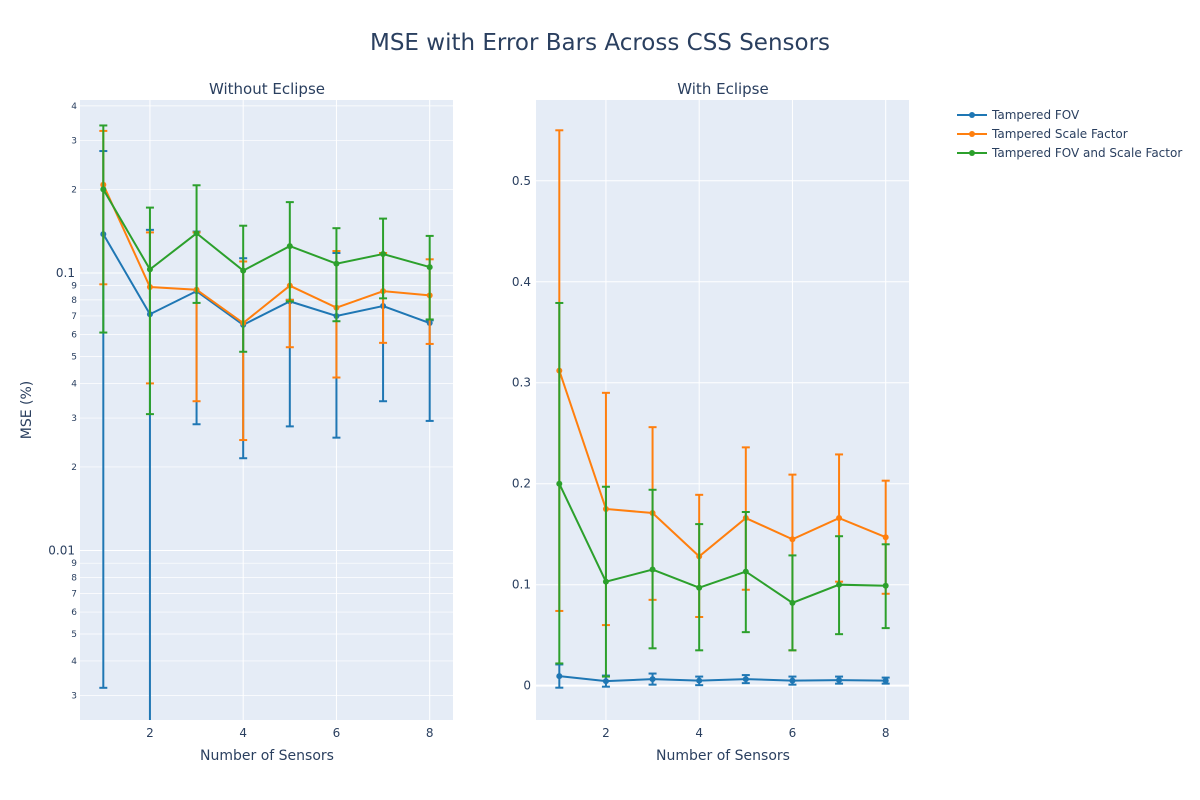  Describe the element at coordinates (62, 402) in the screenshot. I see `y-ticks-without-eclipse: 3 4 5 6 7 8 9 2 3 4 5 6 7 8 9 2 3 4 0.01 0.1` at that location.